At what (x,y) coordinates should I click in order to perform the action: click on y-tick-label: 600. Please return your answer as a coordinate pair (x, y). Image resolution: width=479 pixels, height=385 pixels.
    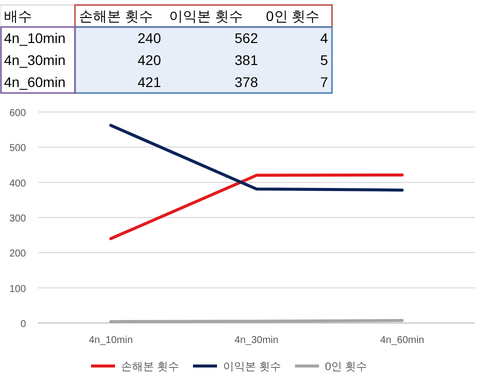
    Looking at the image, I should click on (17, 113).